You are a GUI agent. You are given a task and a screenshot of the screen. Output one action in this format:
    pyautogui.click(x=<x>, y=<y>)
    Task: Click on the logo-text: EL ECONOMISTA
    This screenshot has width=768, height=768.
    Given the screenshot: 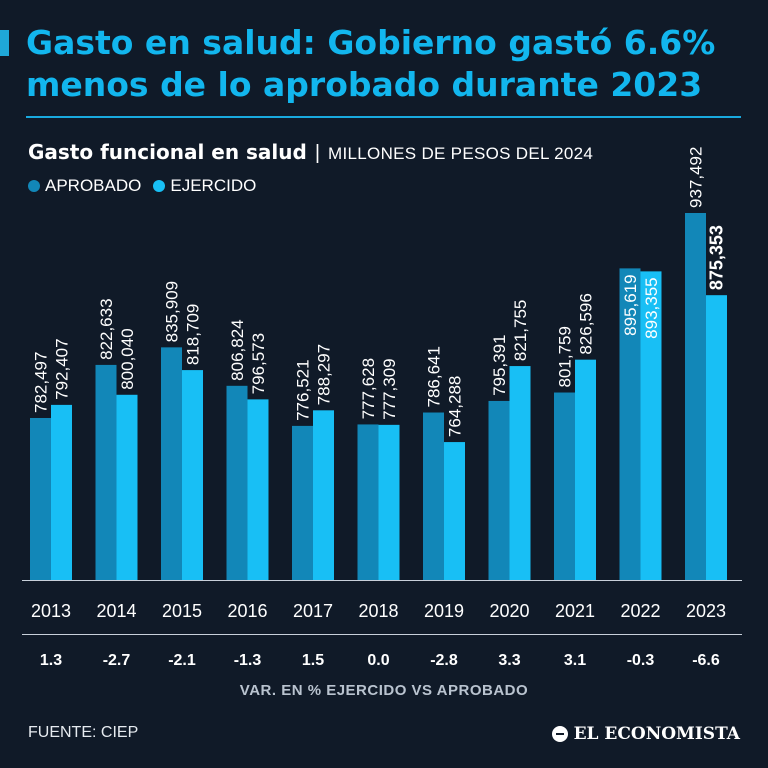 What is the action you would take?
    pyautogui.click(x=656, y=734)
    